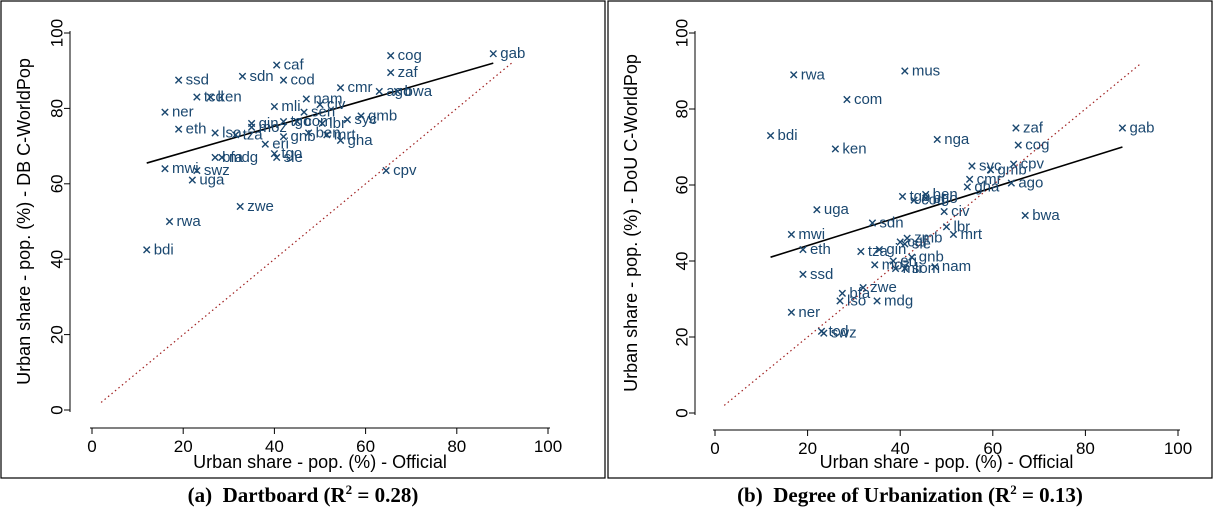  Describe the element at coordinates (989, 179) in the screenshot. I see `point-label: cmr` at that location.